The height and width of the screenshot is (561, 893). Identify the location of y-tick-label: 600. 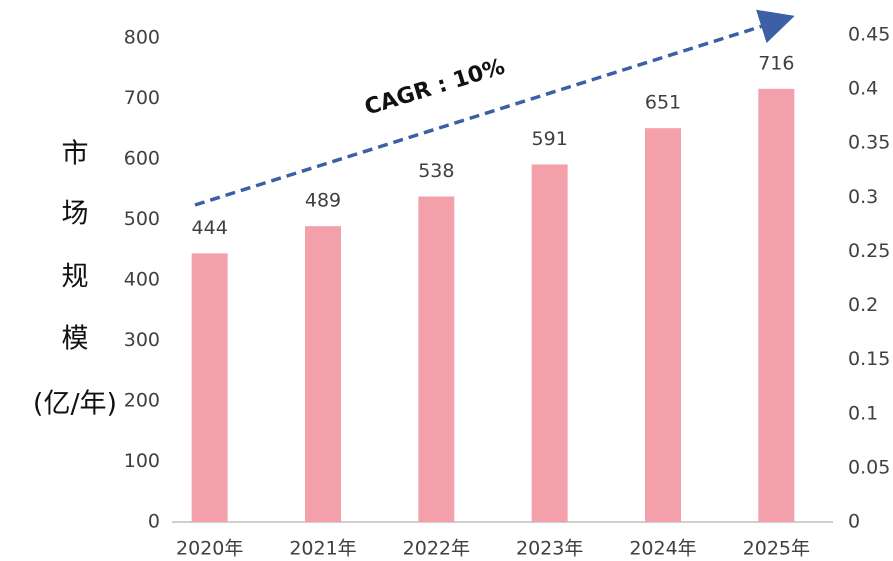
(142, 159).